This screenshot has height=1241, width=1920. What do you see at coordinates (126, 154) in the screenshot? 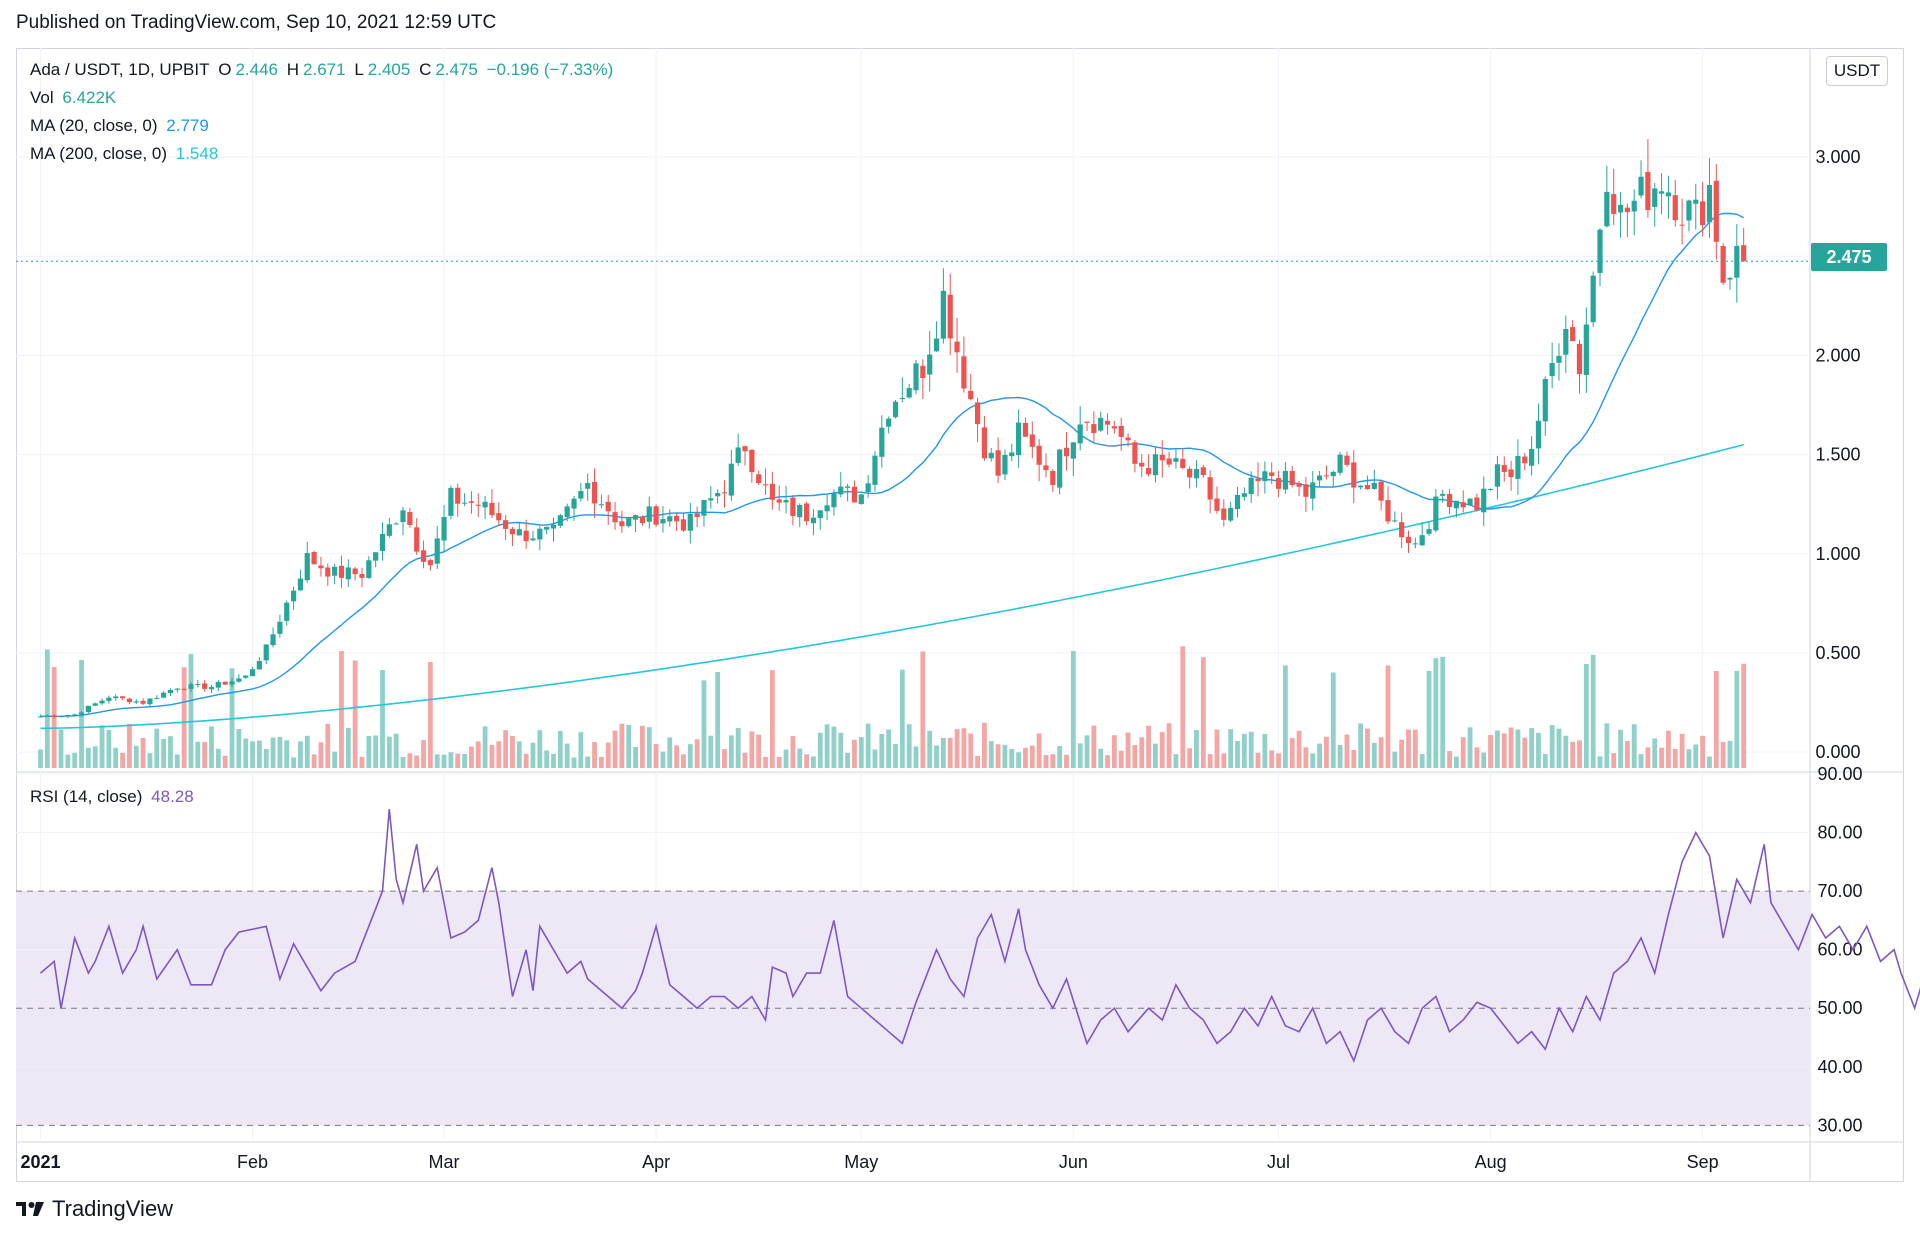
I see `ma200-legend: MA (200, close, 0) 1.548` at bounding box center [126, 154].